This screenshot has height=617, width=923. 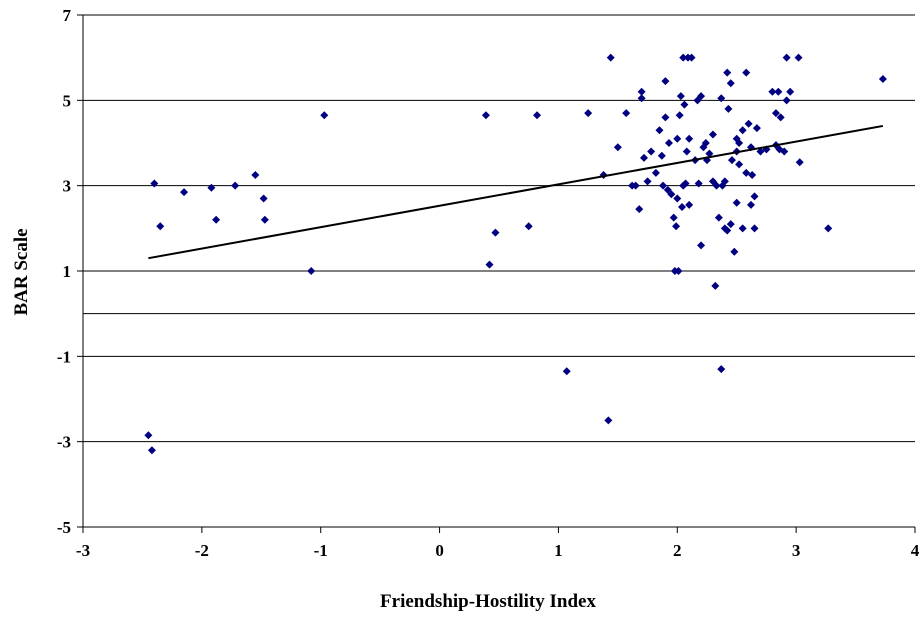 I want to click on x-tick-label: -2, so click(x=202, y=550).